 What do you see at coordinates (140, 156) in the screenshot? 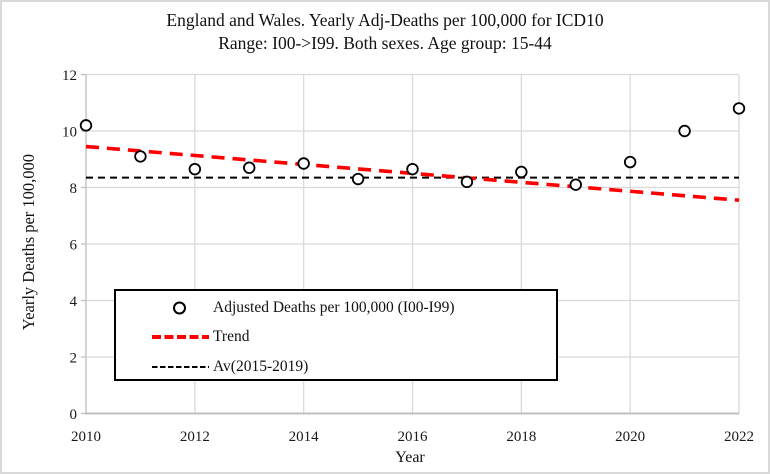
I see `data-point-2011` at bounding box center [140, 156].